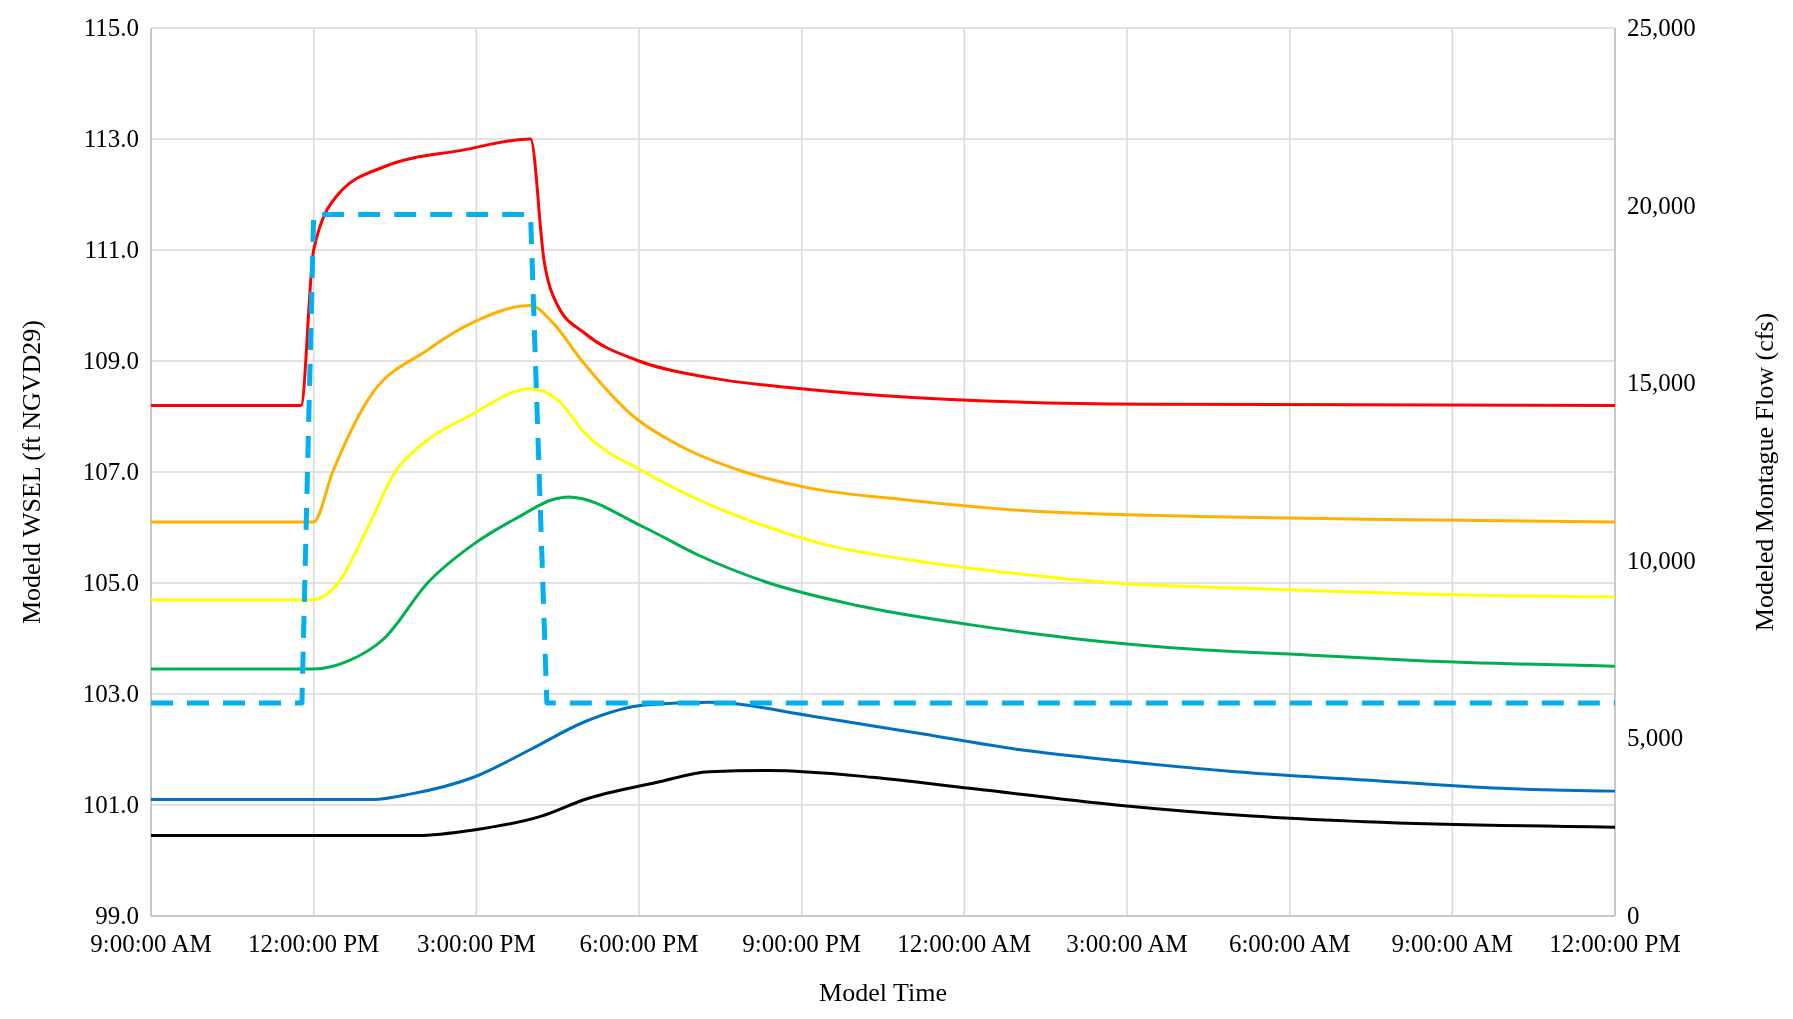 This screenshot has height=1019, width=1793. What do you see at coordinates (110, 360) in the screenshot?
I see `y-tick-label: 109.0` at bounding box center [110, 360].